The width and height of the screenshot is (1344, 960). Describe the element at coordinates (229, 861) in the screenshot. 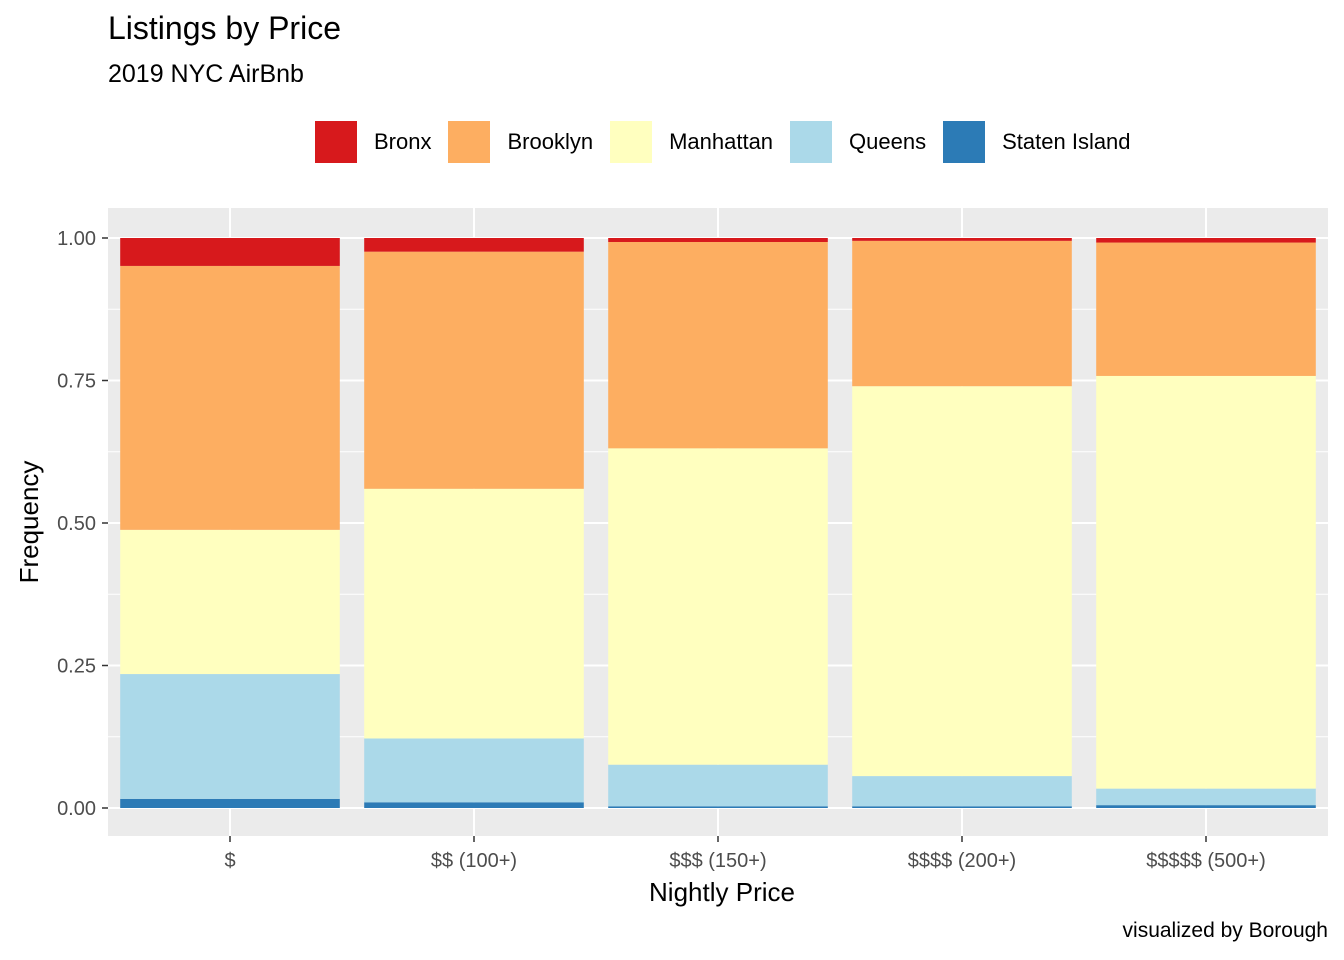

I see `x-tick-label: $` at that location.